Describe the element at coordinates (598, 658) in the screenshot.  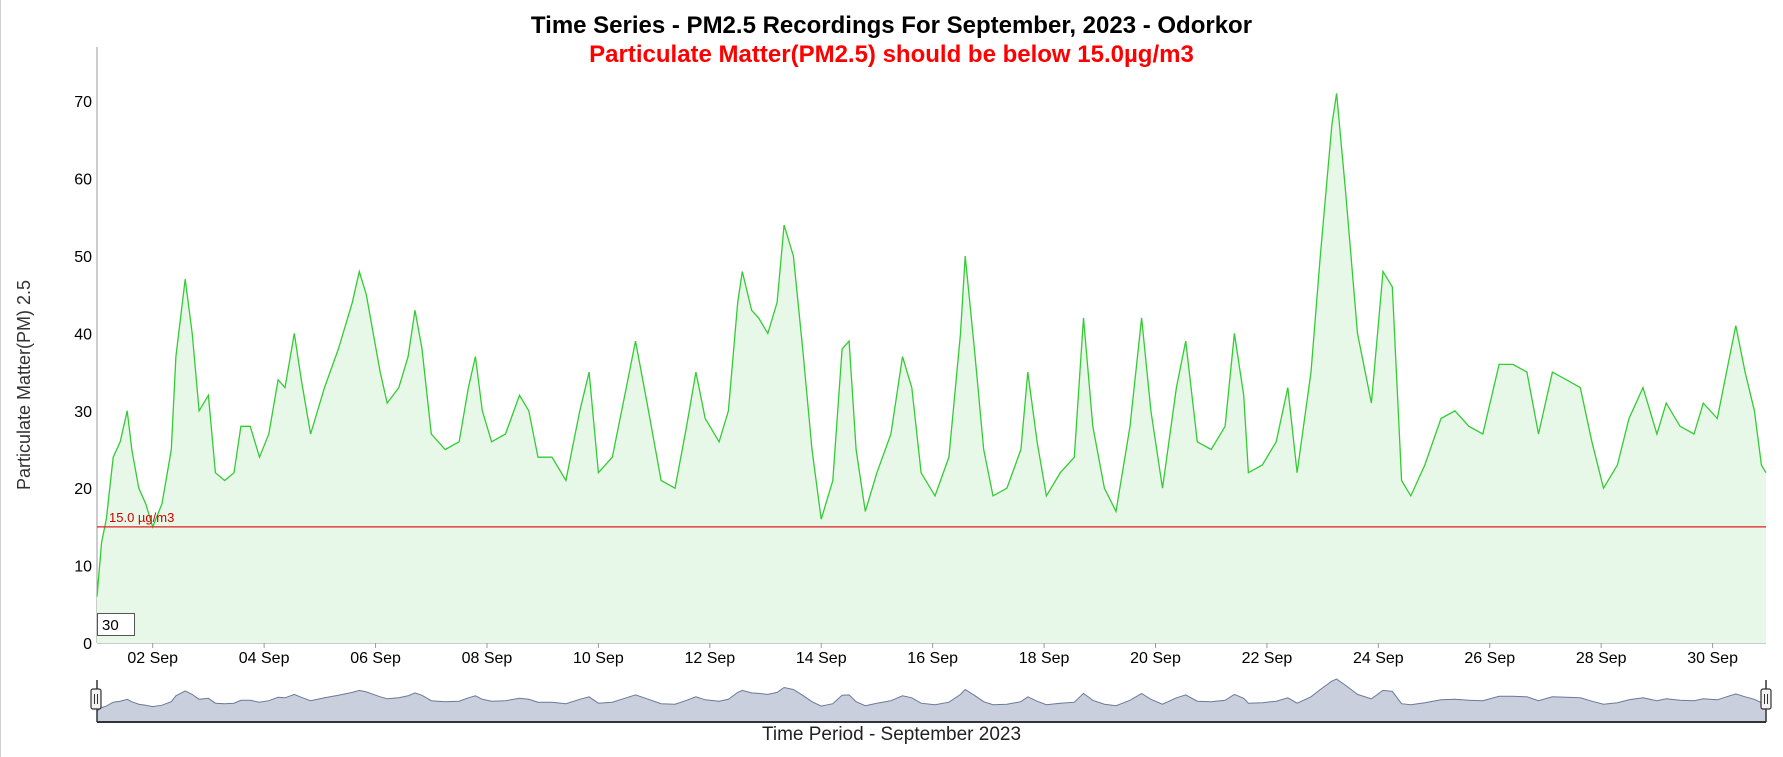
I see `x-tick-label: 10 Sep` at that location.